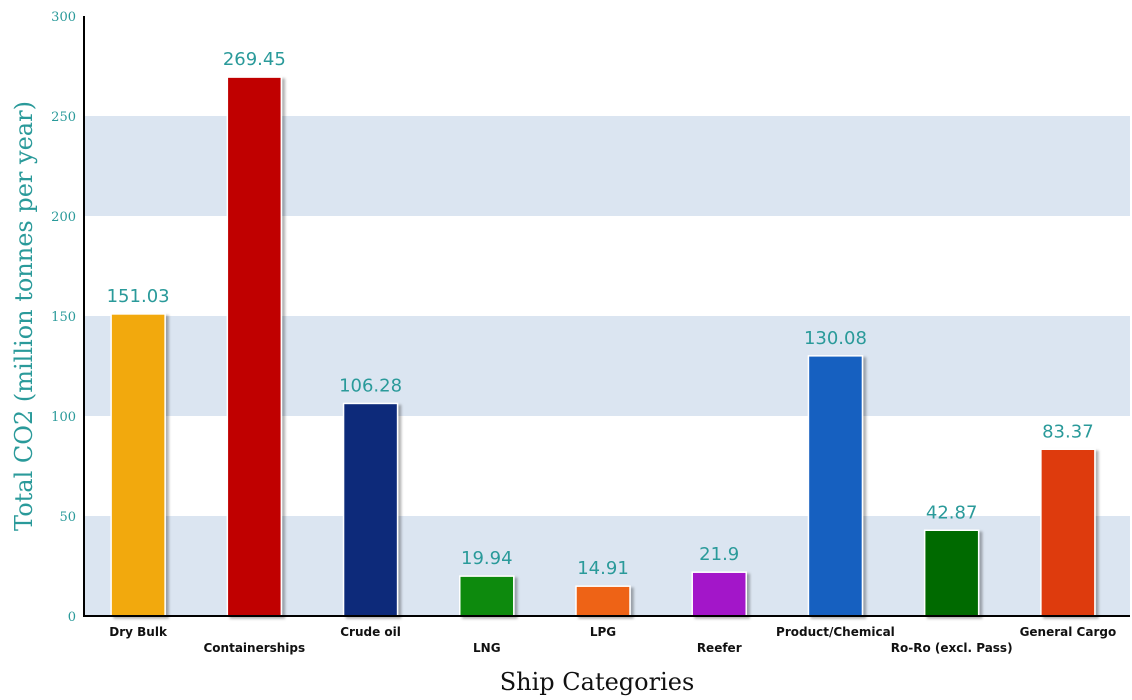 Image resolution: width=1132 pixels, height=700 pixels. I want to click on y-tick-label: 100, so click(63, 417).